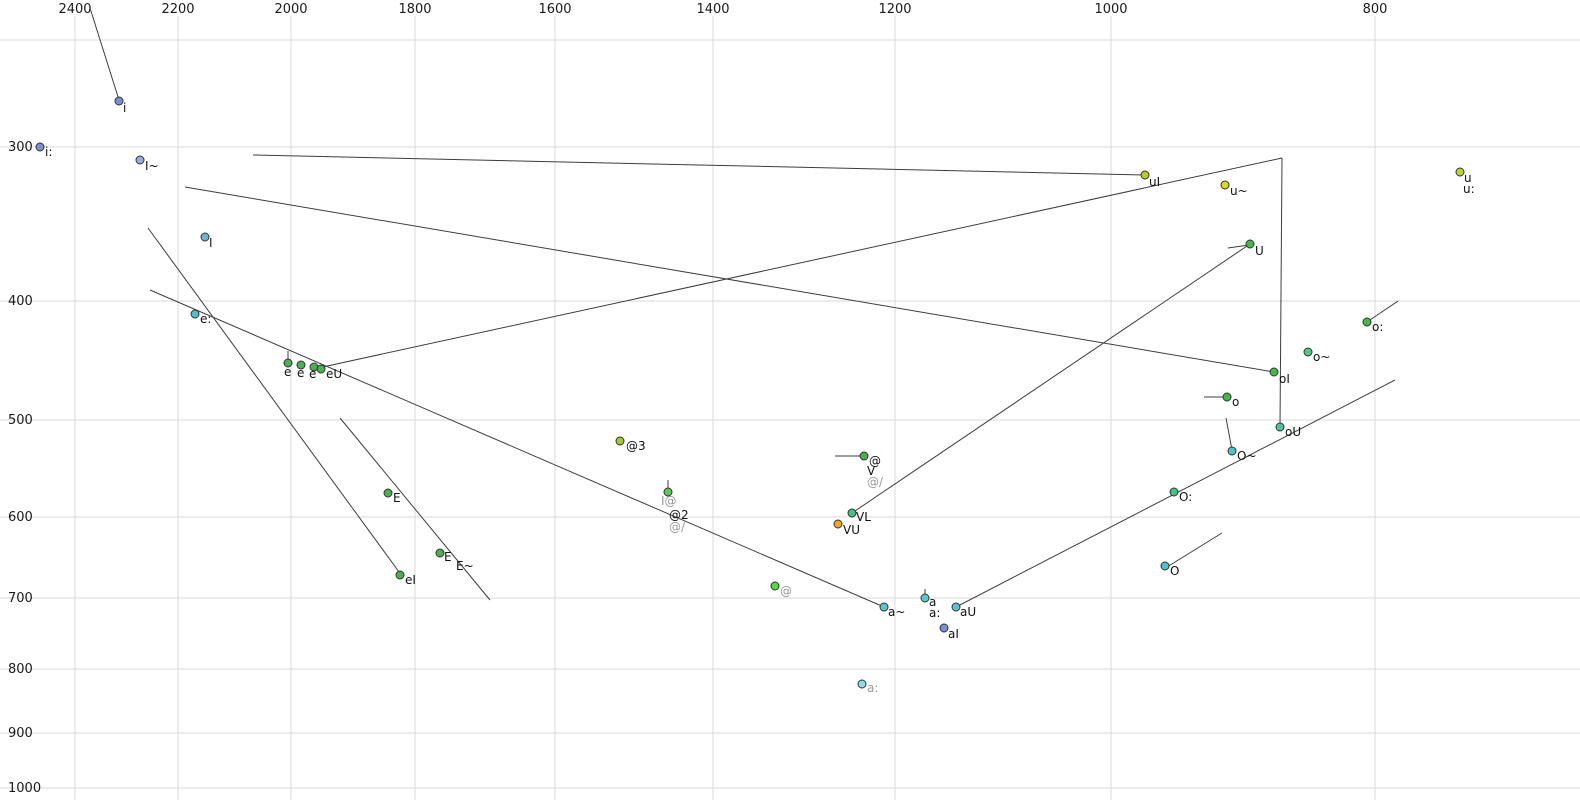 The image size is (1580, 800). Describe the element at coordinates (20, 301) in the screenshot. I see `y-axis-tick-label: 400` at that location.